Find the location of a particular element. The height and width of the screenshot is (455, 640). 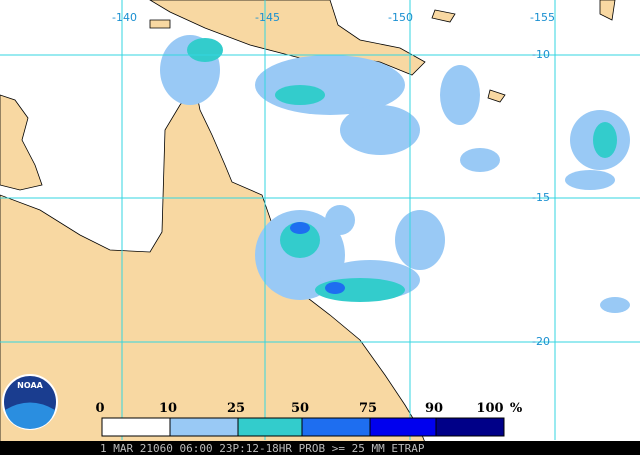

latitude-label: -10 is located at coordinates (541, 54).